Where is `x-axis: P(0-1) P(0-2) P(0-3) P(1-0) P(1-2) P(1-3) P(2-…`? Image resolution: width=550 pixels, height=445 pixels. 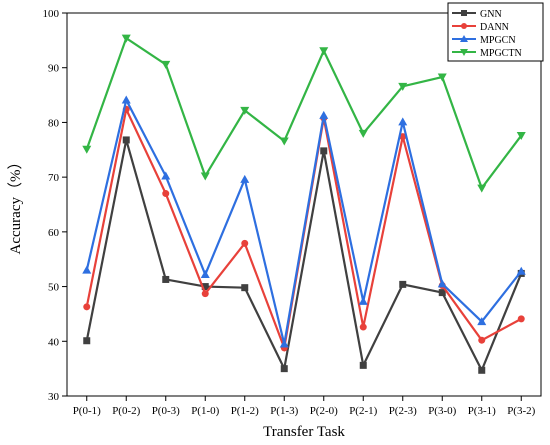 x-axis: P(0-1) P(0-2) P(0-3) P(1-0) P(1-2) P(1-3) P(2-… is located at coordinates (304, 406).